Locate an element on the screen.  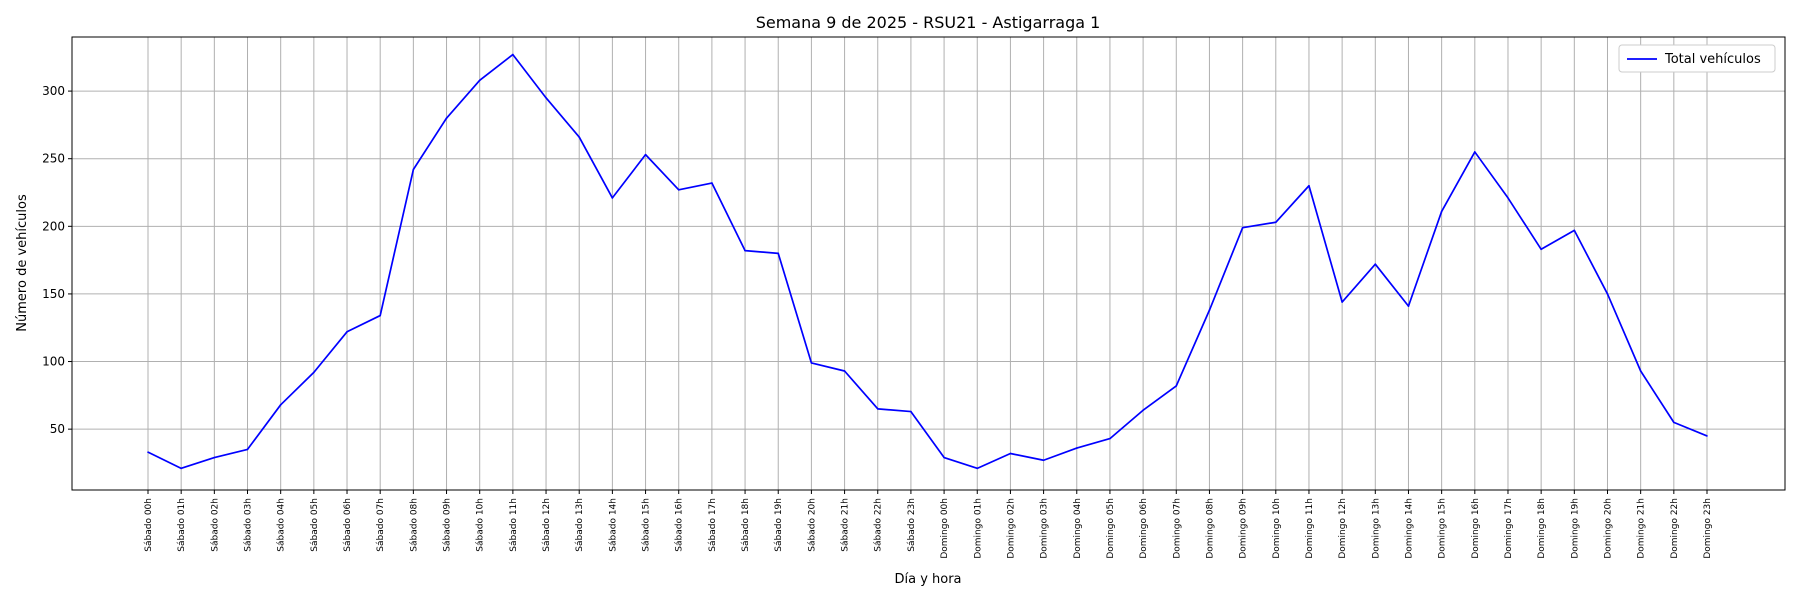
x-tick-label: Domingo 03h is located at coordinates (1045, 528).